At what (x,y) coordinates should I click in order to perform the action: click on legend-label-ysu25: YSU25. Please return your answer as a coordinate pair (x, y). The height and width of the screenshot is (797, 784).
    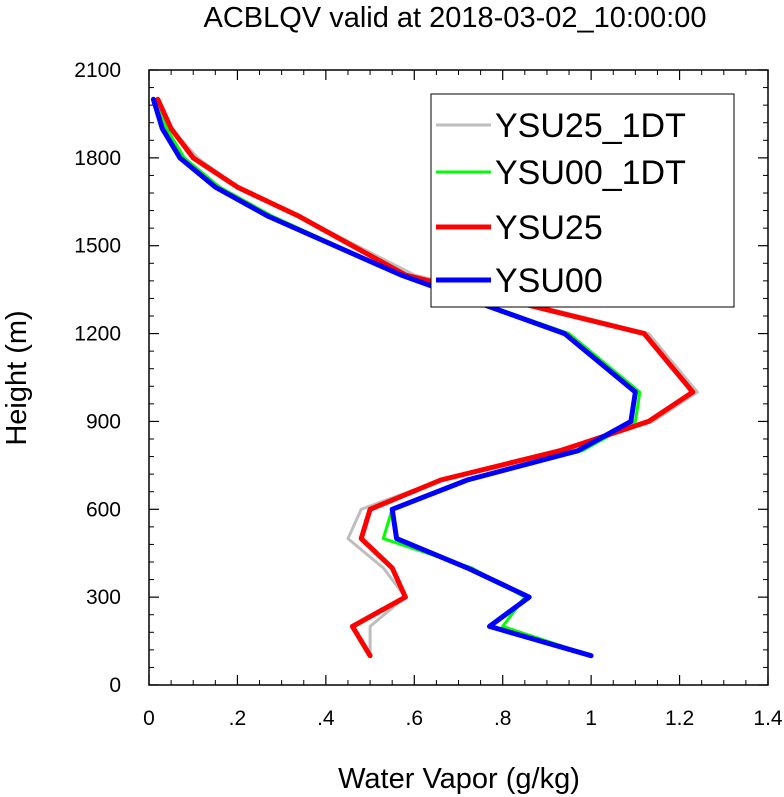
    Looking at the image, I should click on (549, 228).